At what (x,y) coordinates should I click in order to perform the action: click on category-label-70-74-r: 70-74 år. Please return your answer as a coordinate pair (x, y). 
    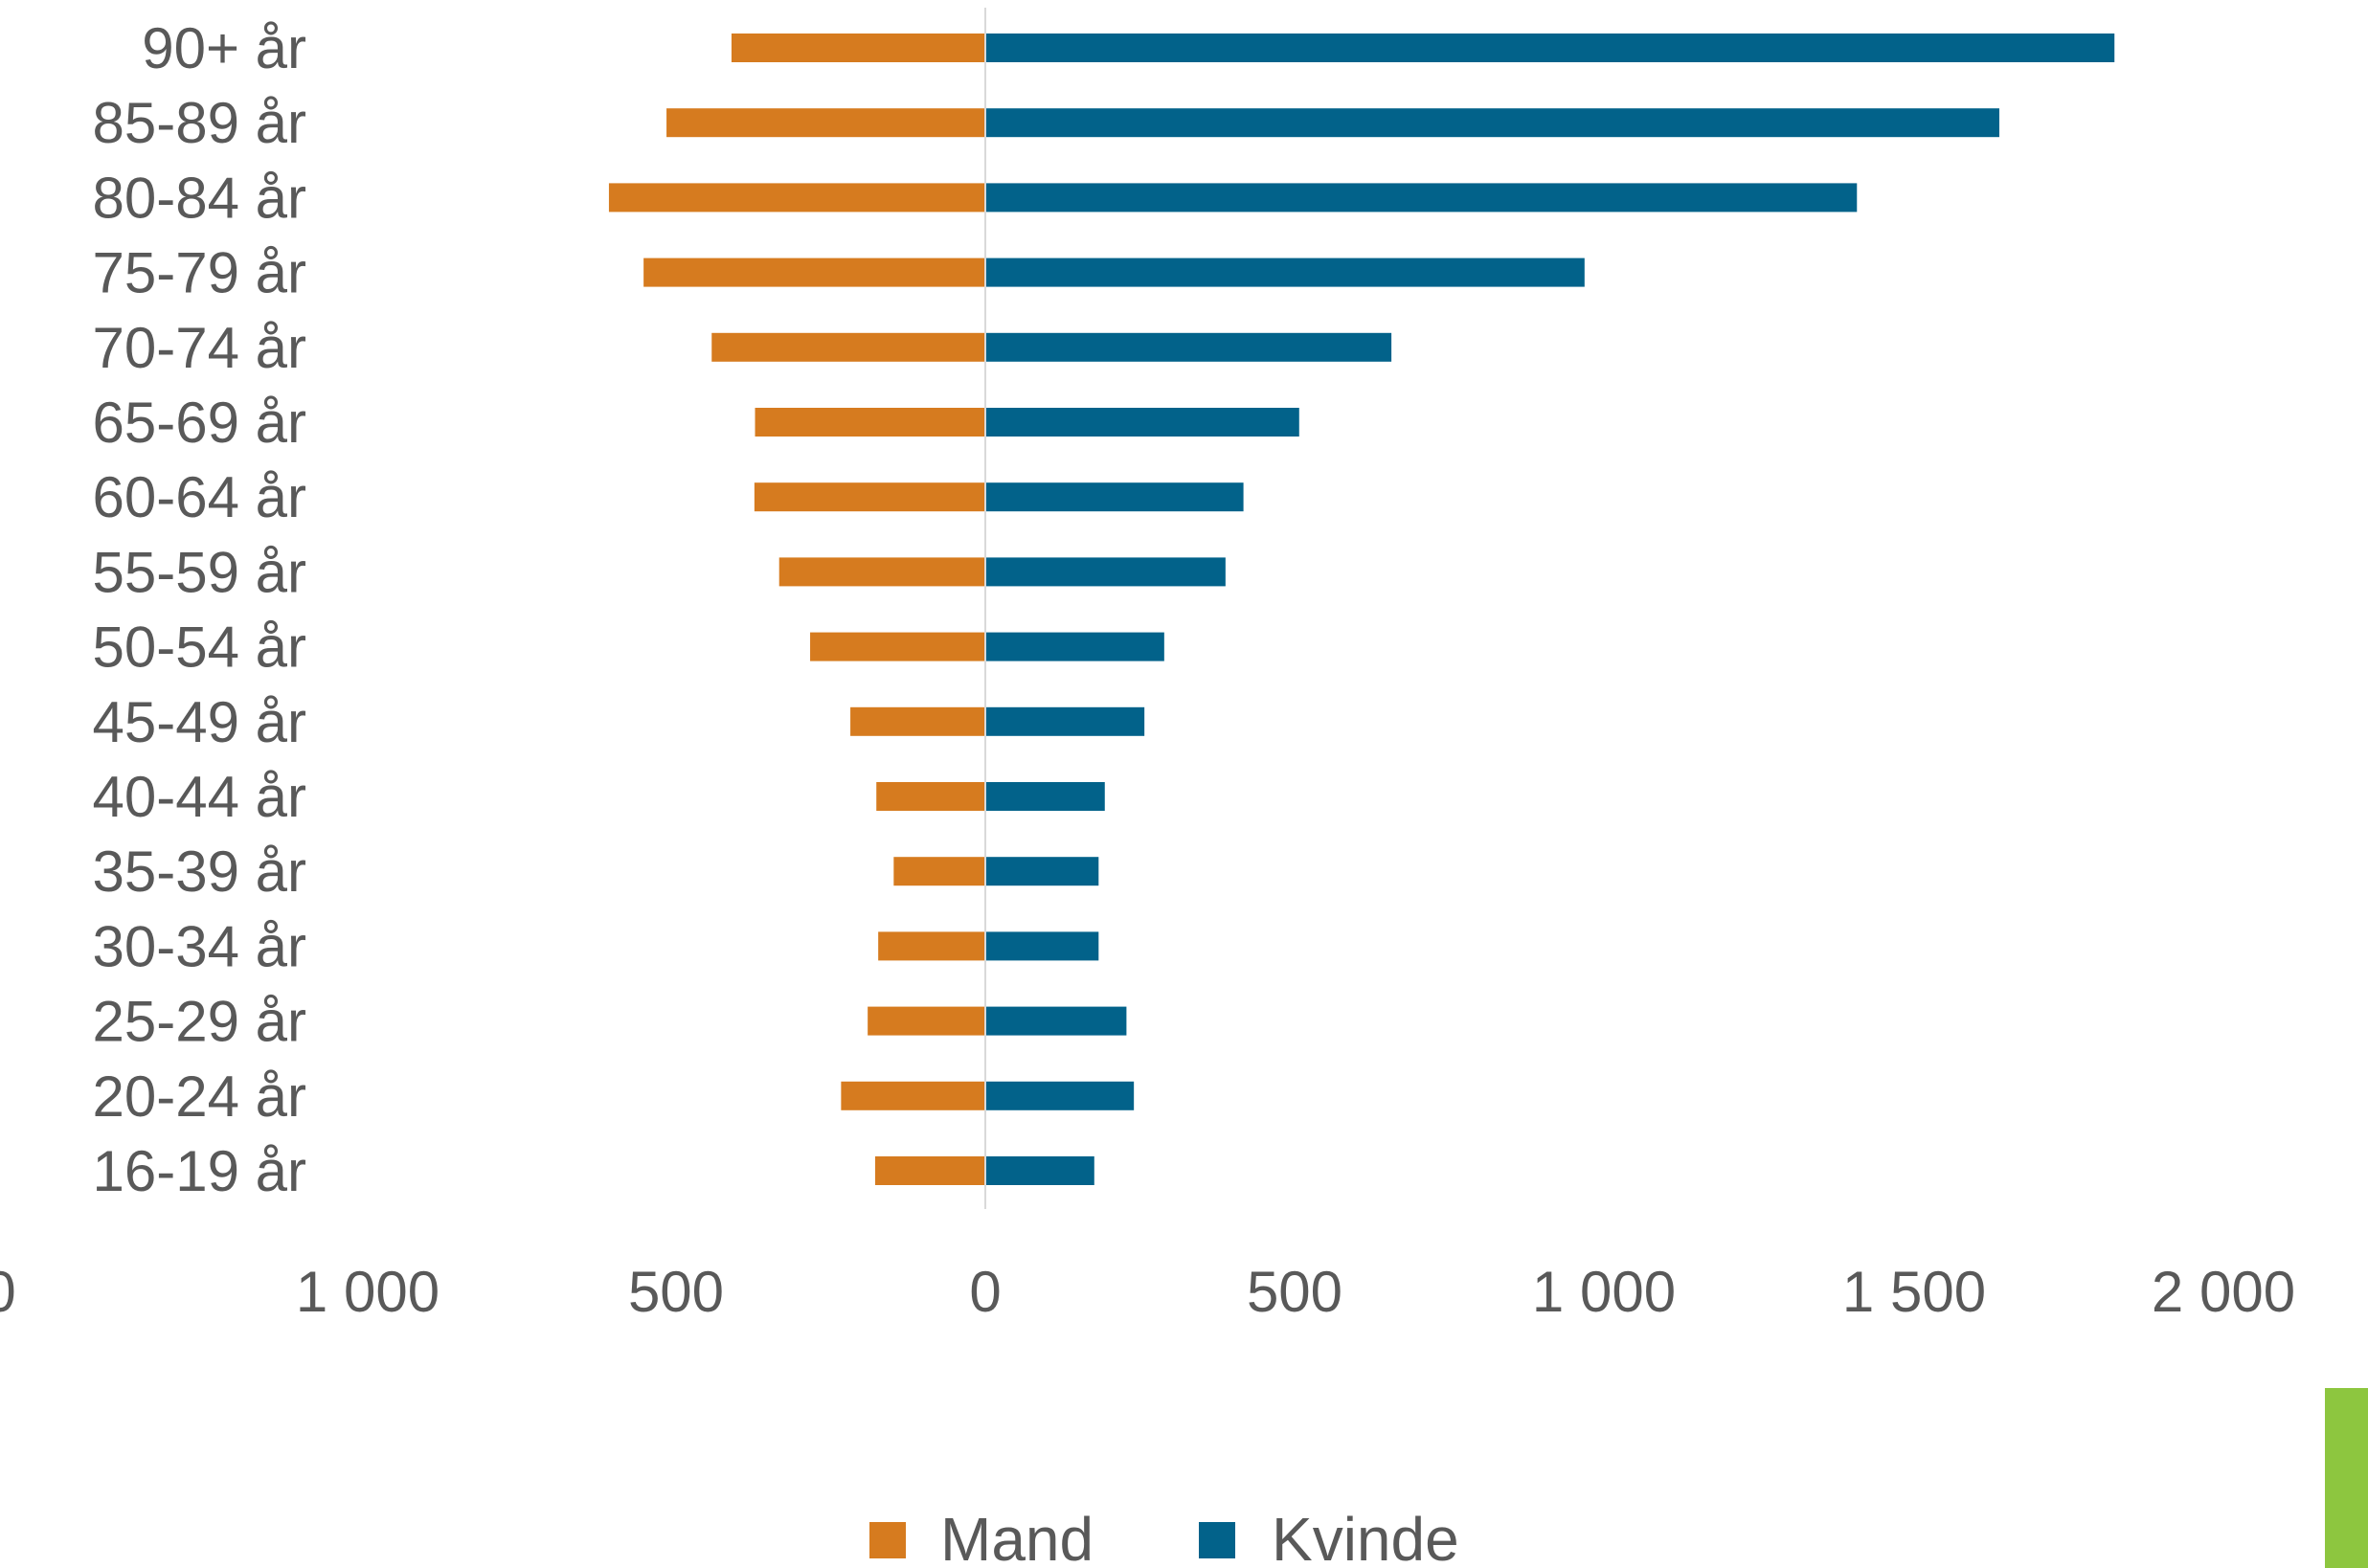
    Looking at the image, I should click on (199, 348).